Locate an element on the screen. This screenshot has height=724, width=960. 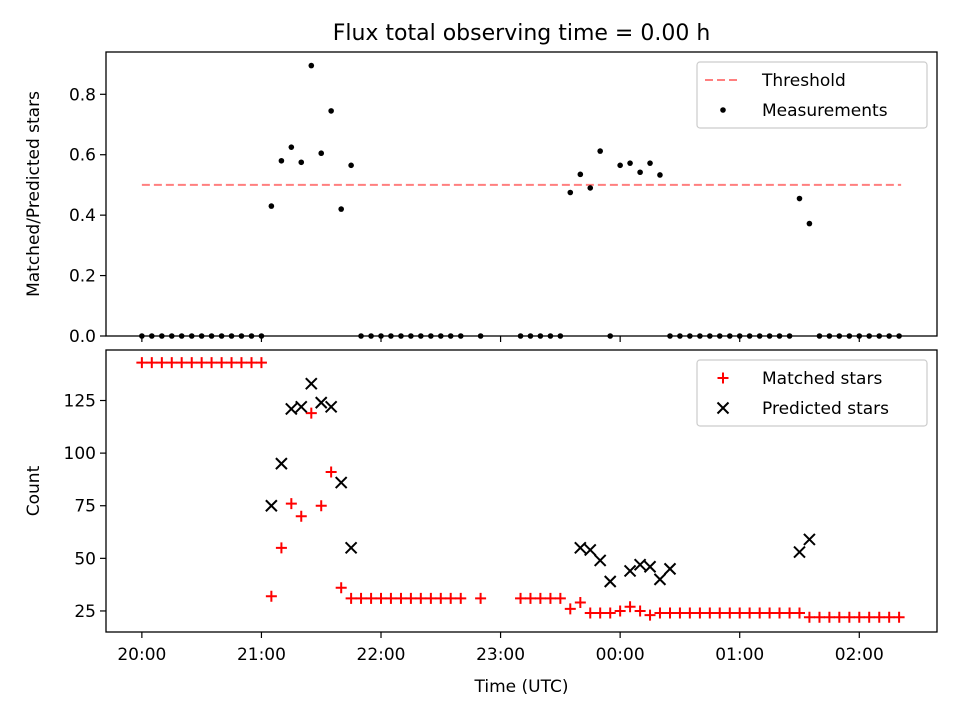
legend-box is located at coordinates (812, 393).